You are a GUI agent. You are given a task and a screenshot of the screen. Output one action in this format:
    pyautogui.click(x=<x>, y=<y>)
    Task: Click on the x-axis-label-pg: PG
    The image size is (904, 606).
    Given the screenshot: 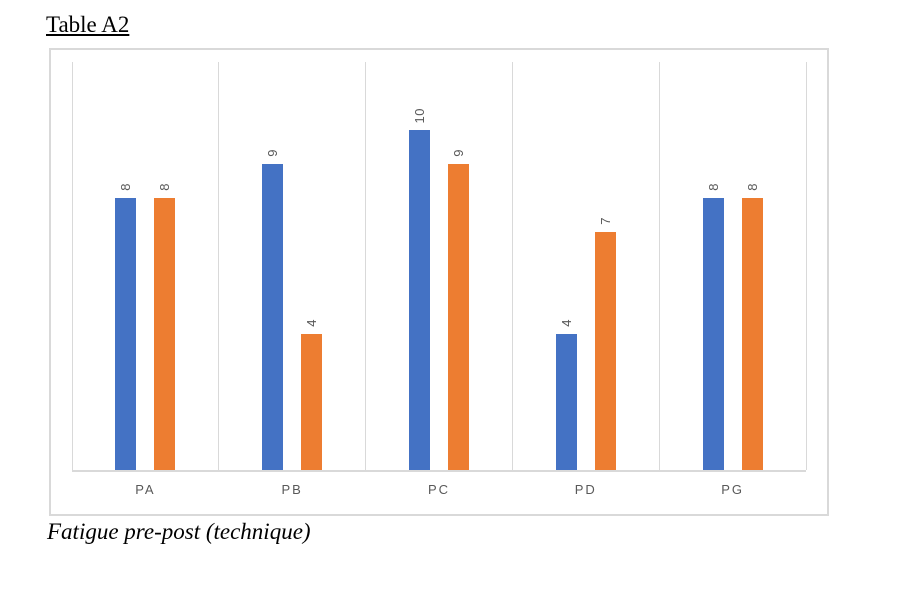 What is the action you would take?
    pyautogui.click(x=732, y=489)
    